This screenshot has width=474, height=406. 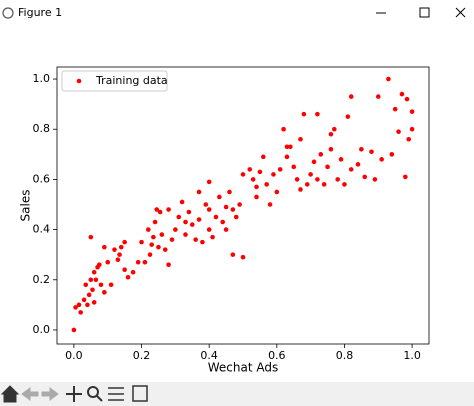 I want to click on legend-label: Training data, so click(x=131, y=80).